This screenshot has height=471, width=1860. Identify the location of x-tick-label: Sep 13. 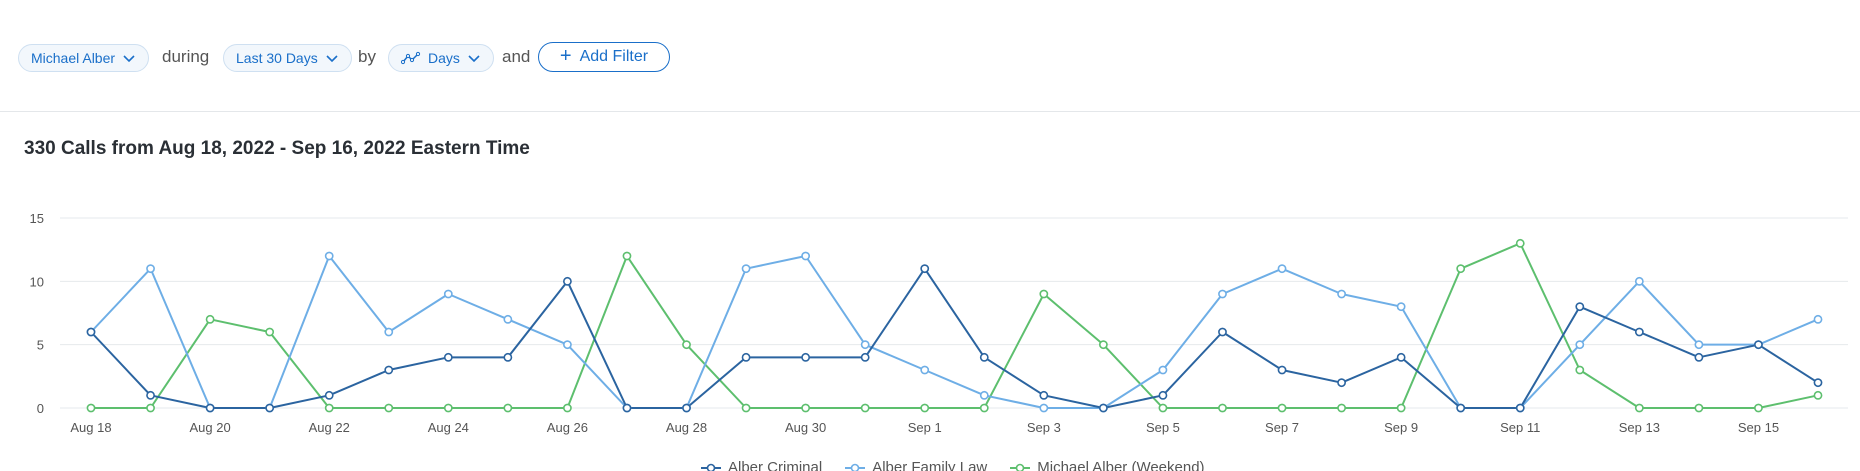
(1639, 427).